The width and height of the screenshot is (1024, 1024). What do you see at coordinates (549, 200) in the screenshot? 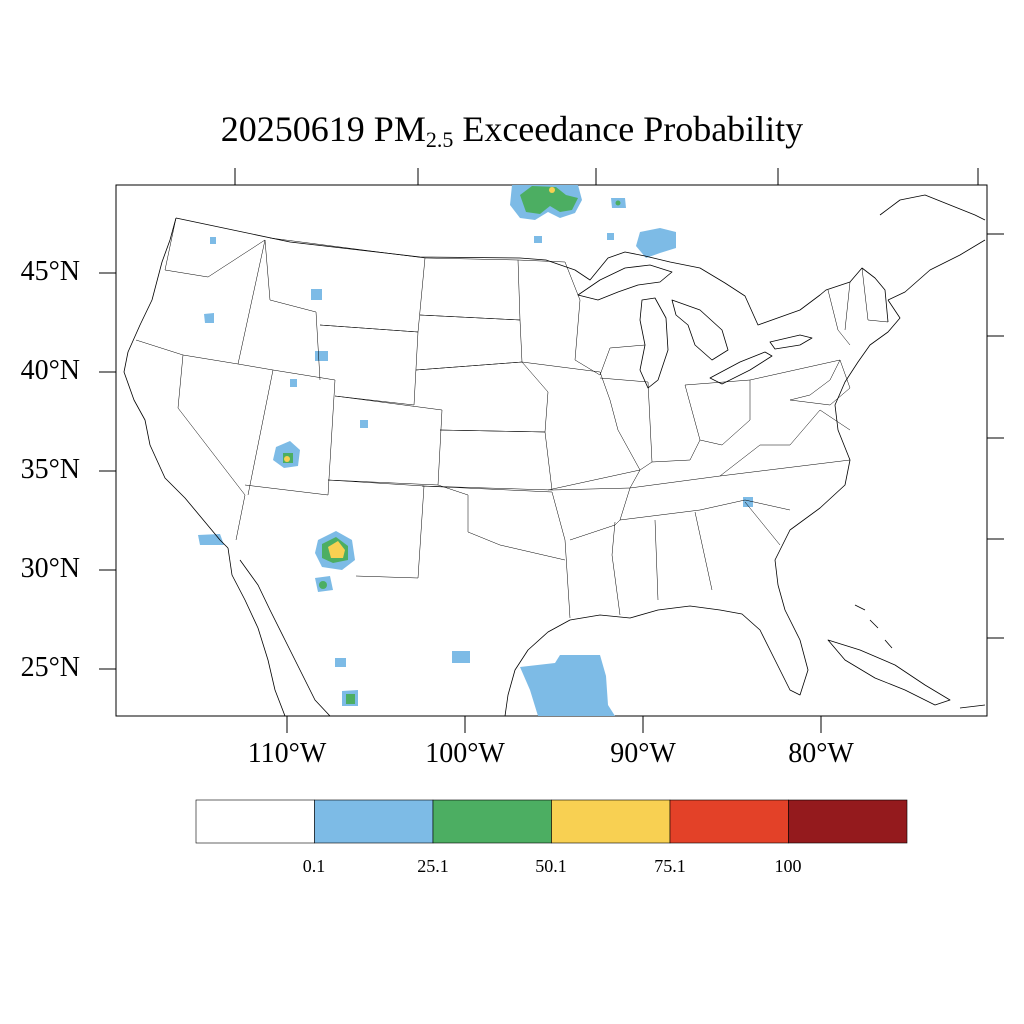
I see `blob-canada-north-green` at bounding box center [549, 200].